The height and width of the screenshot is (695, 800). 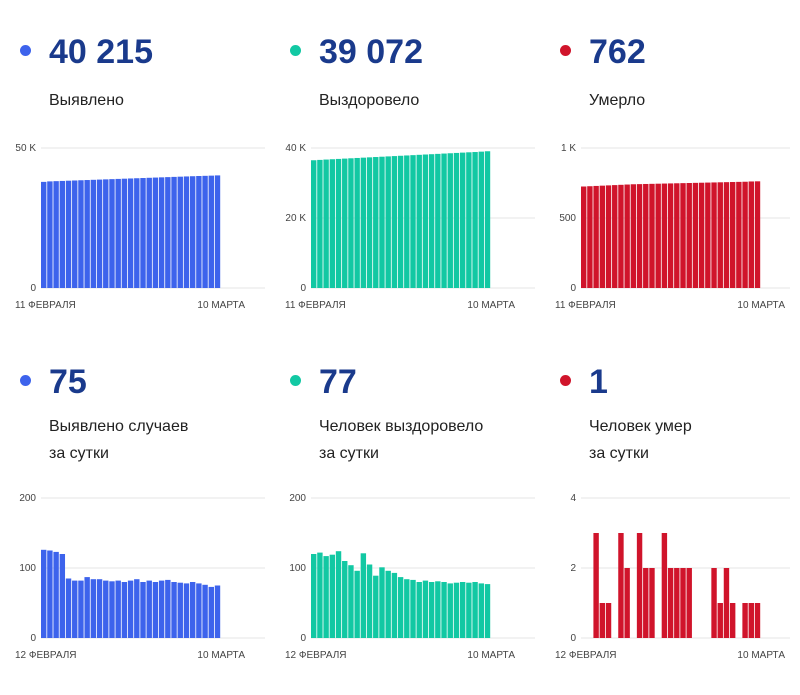 What do you see at coordinates (491, 305) in the screenshot?
I see `x-tick-label-end: 10 МАРТА` at bounding box center [491, 305].